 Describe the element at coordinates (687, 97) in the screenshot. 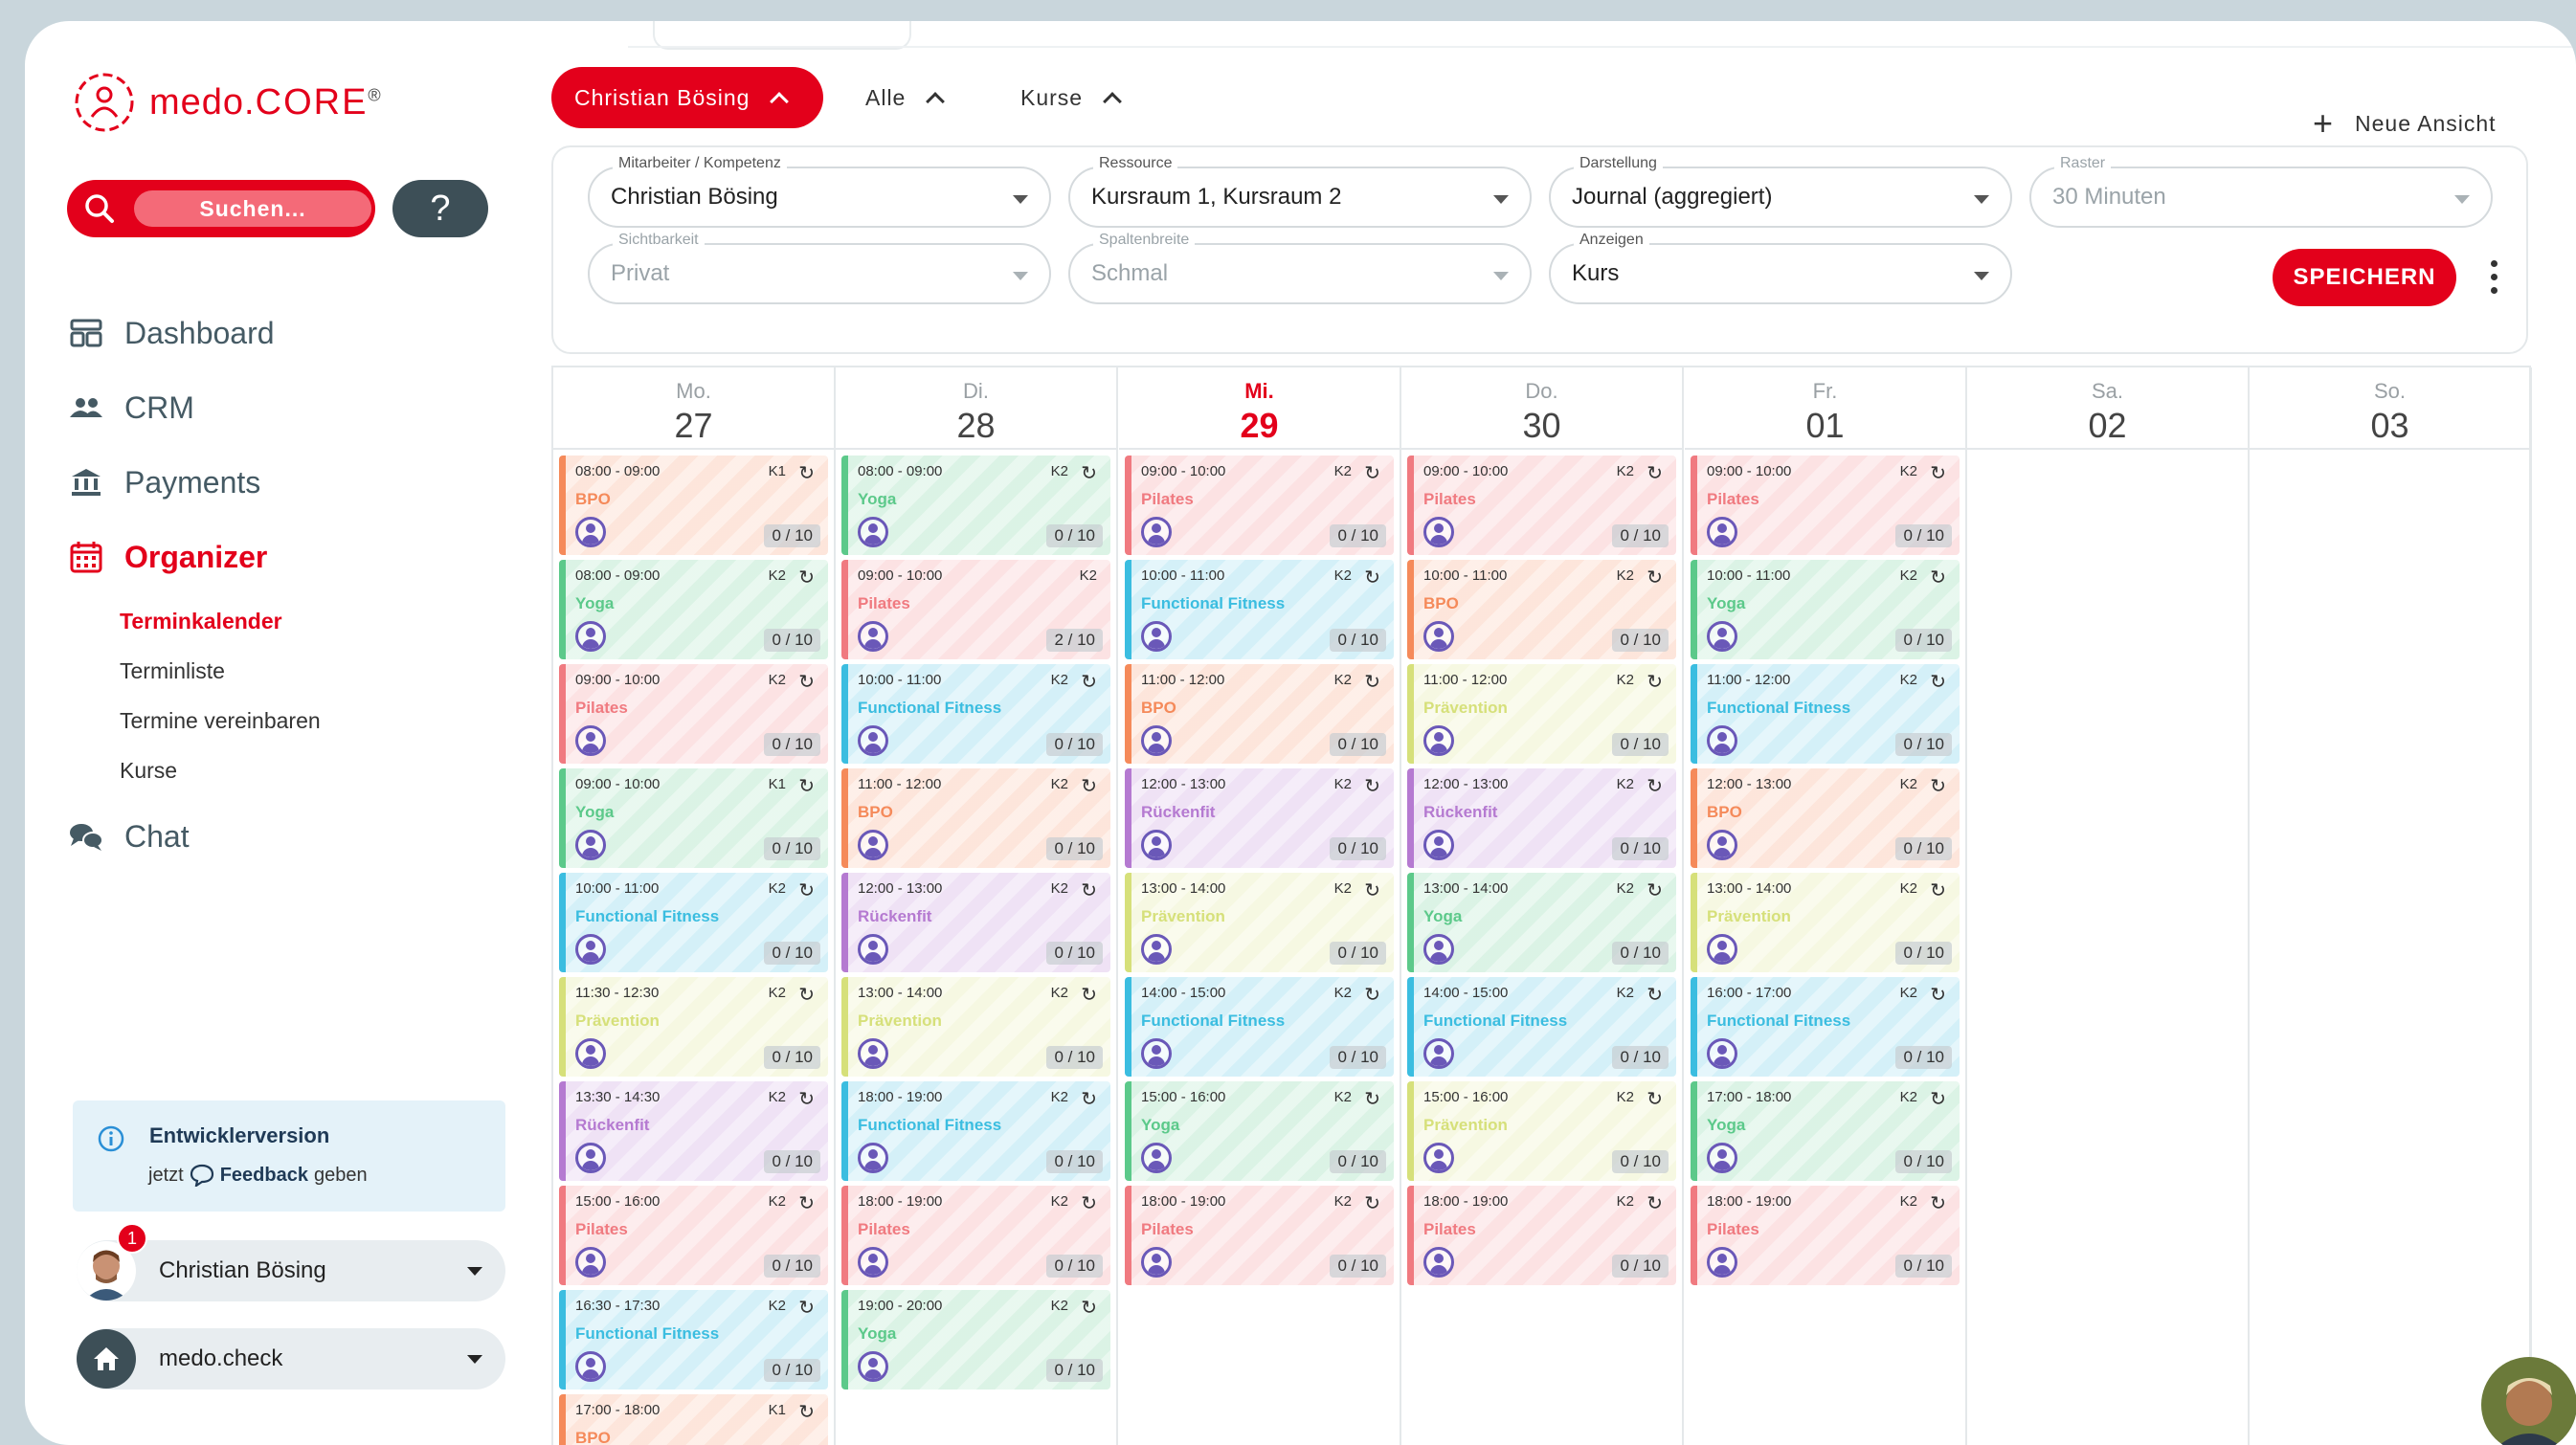

I see `user-filter-button: Christian Bösing` at that location.